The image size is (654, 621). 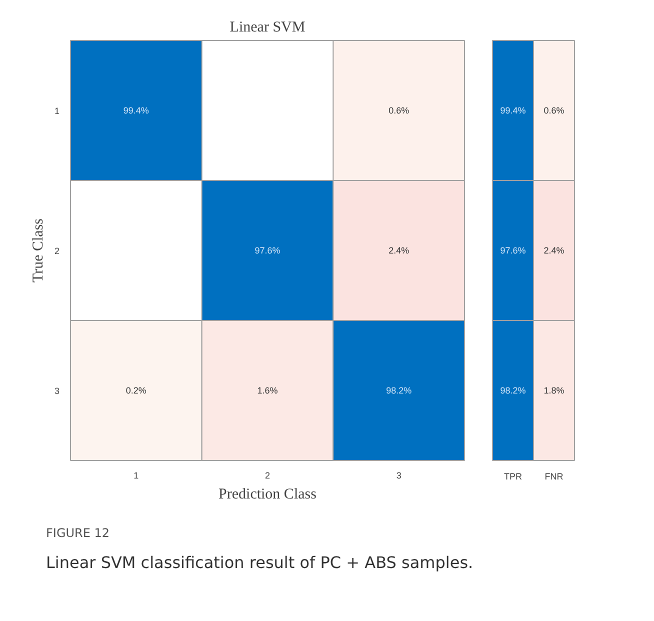 What do you see at coordinates (38, 250) in the screenshot?
I see `y-axis-title: True Class` at bounding box center [38, 250].